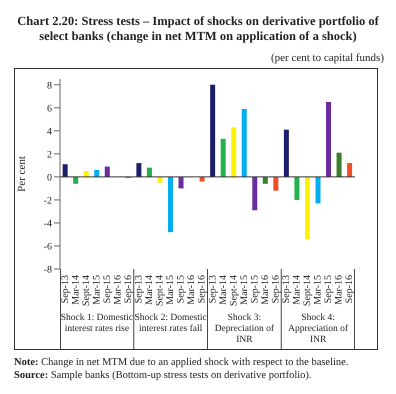 This screenshot has height=394, width=396. I want to click on y-tick-label: -2, so click(48, 200).